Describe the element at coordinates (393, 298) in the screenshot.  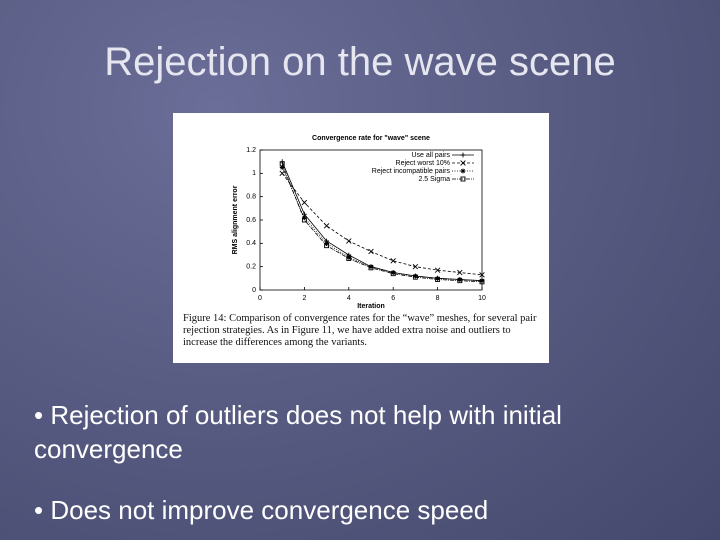
I see `x-tick-label: 6` at that location.